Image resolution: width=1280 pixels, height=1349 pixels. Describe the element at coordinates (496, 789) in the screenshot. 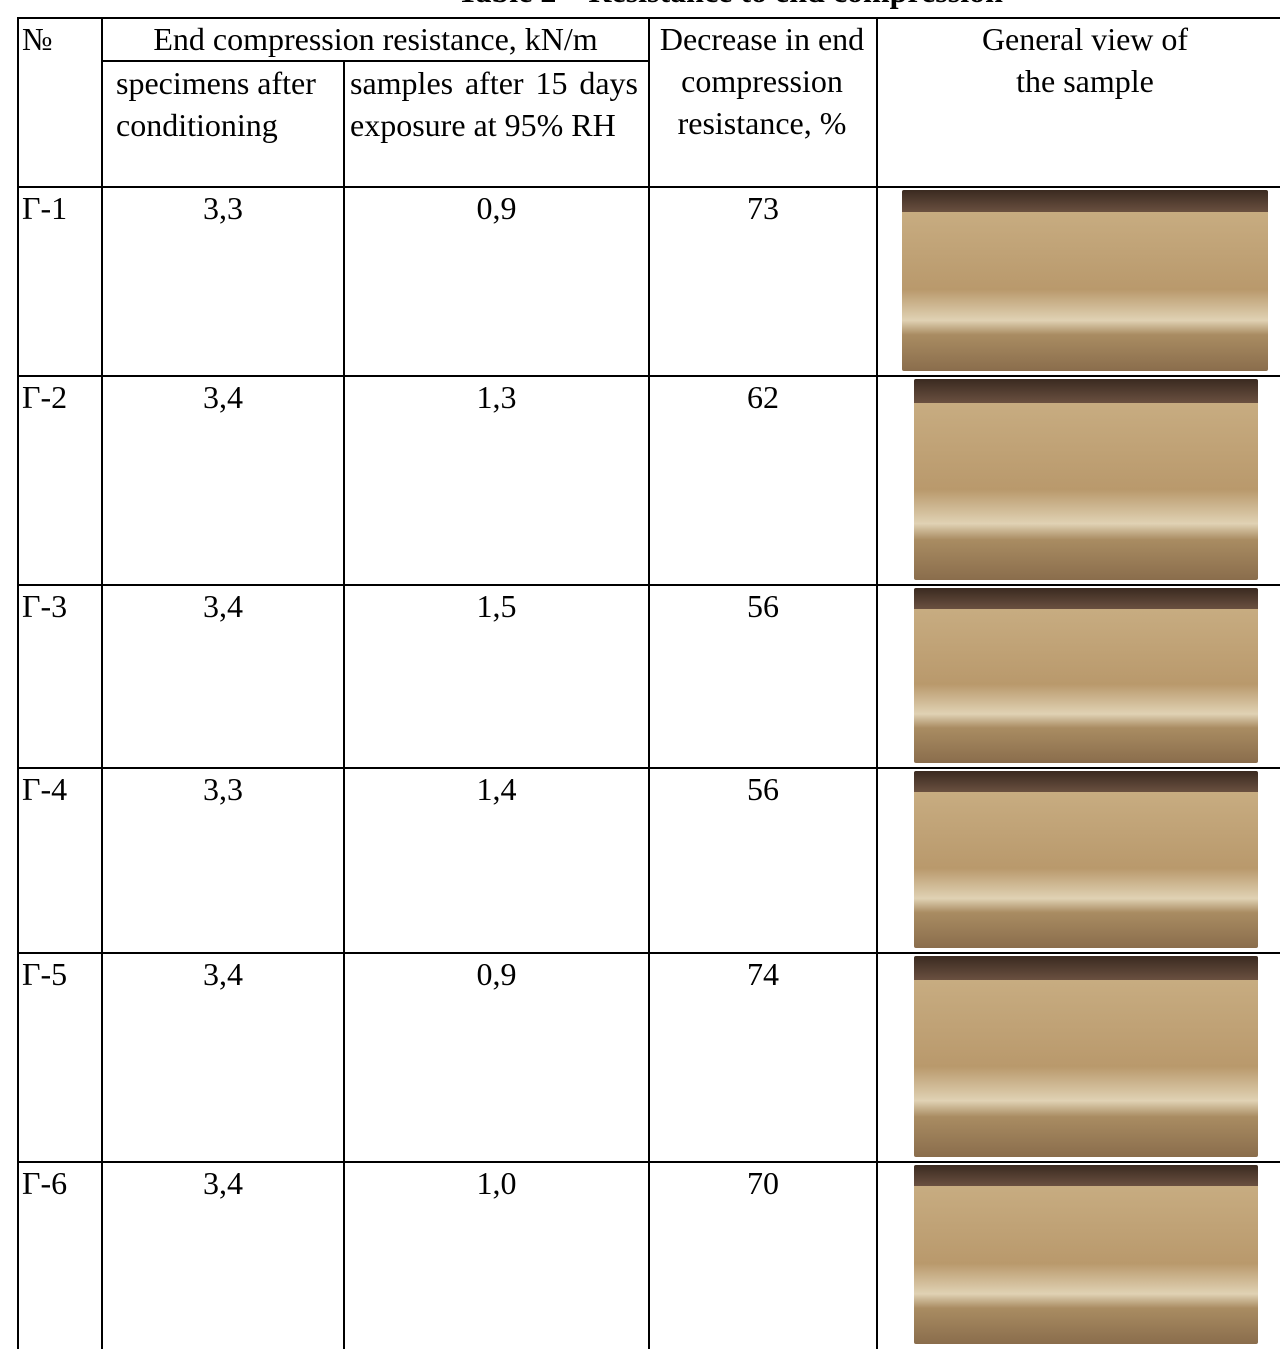

I see `after-exposure: 1,4` at that location.